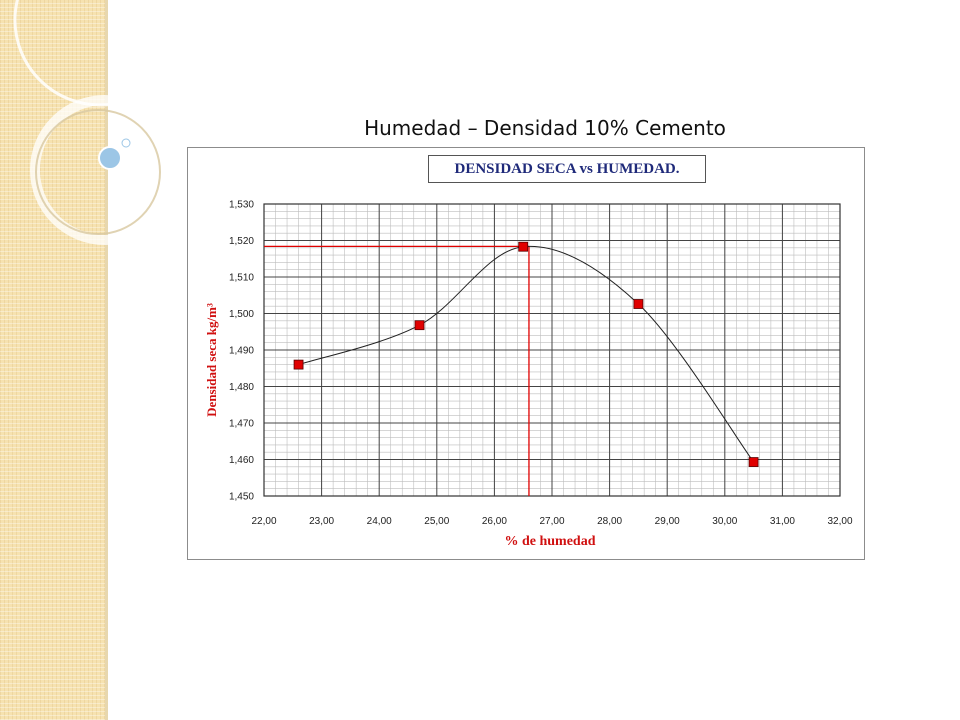 The height and width of the screenshot is (720, 960). What do you see at coordinates (263, 521) in the screenshot?
I see `x-tick-label: 22,00` at bounding box center [263, 521].